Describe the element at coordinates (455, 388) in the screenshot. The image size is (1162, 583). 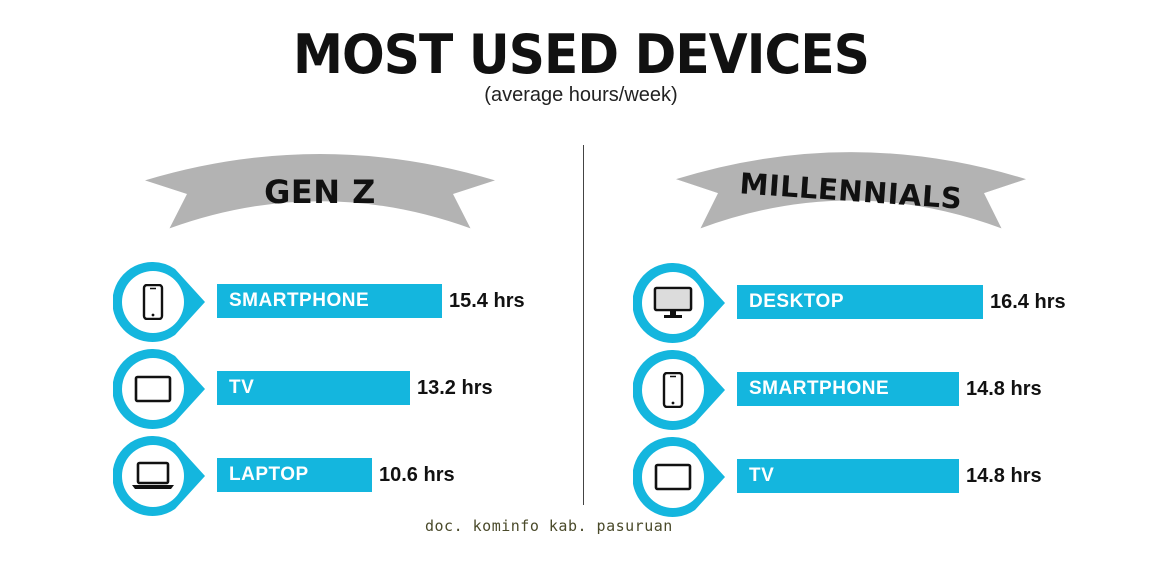
I see `value-label: 13.2 hrs` at that location.